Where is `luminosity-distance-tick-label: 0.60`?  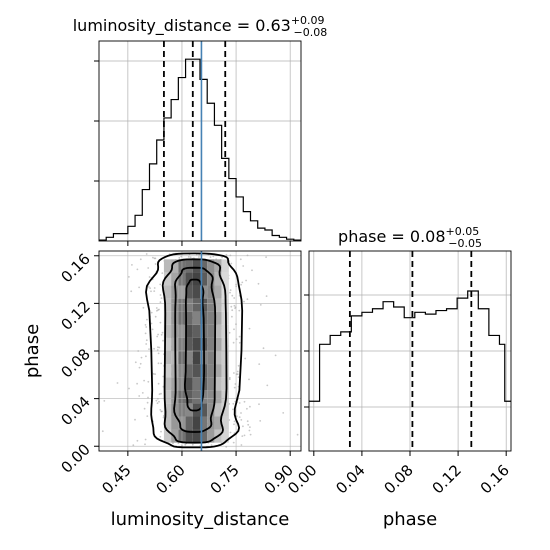
luminosity-distance-tick-label: 0.60 is located at coordinates (170, 479).